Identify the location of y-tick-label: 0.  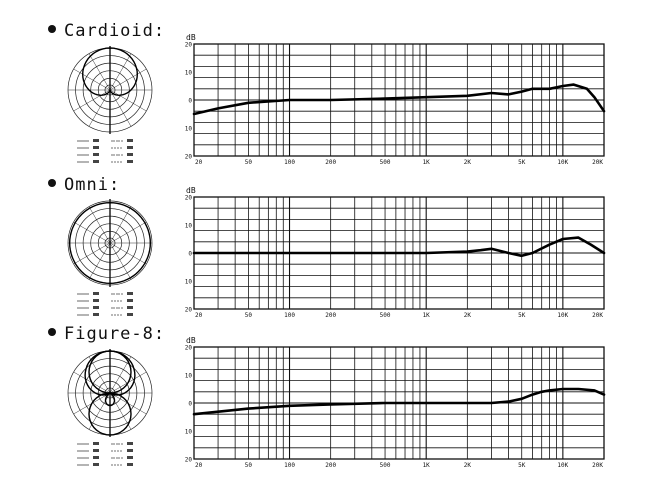
(190, 404).